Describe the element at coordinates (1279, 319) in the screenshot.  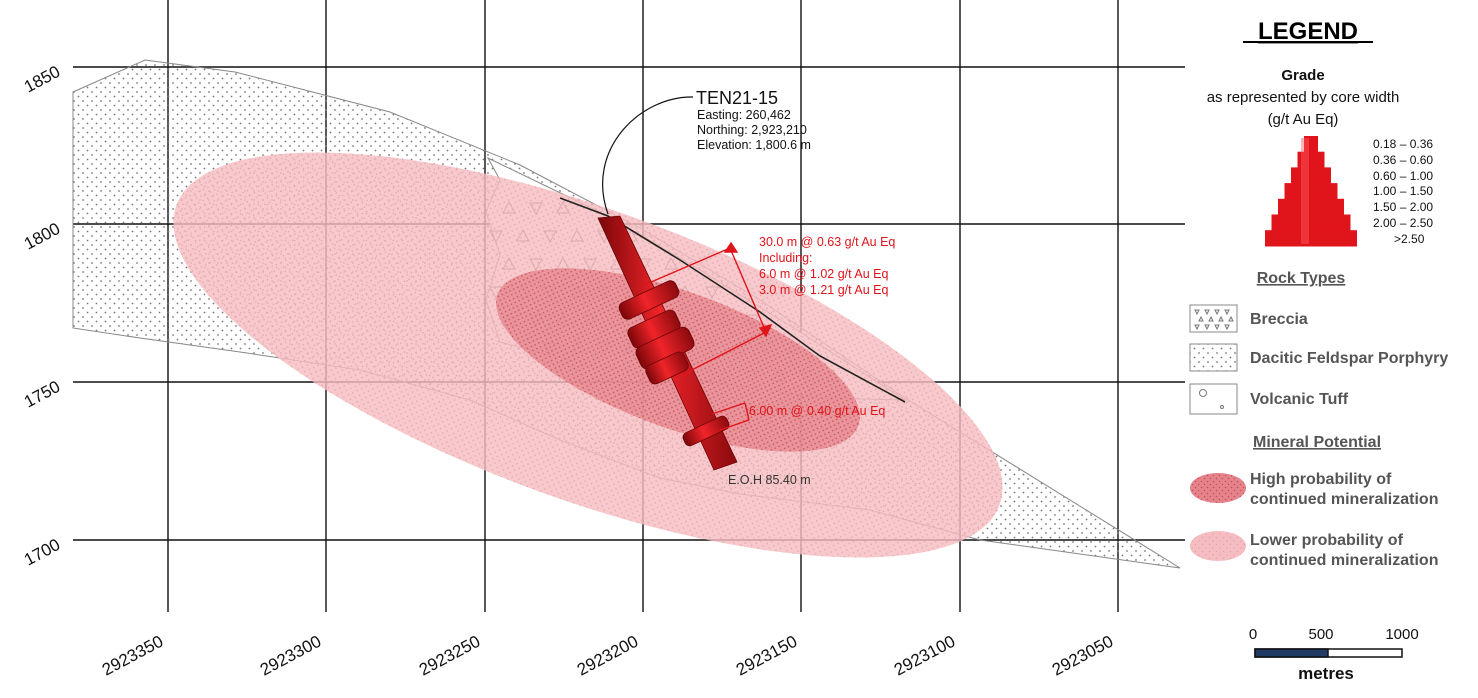
I see `legend-breccia-label: Breccia` at that location.